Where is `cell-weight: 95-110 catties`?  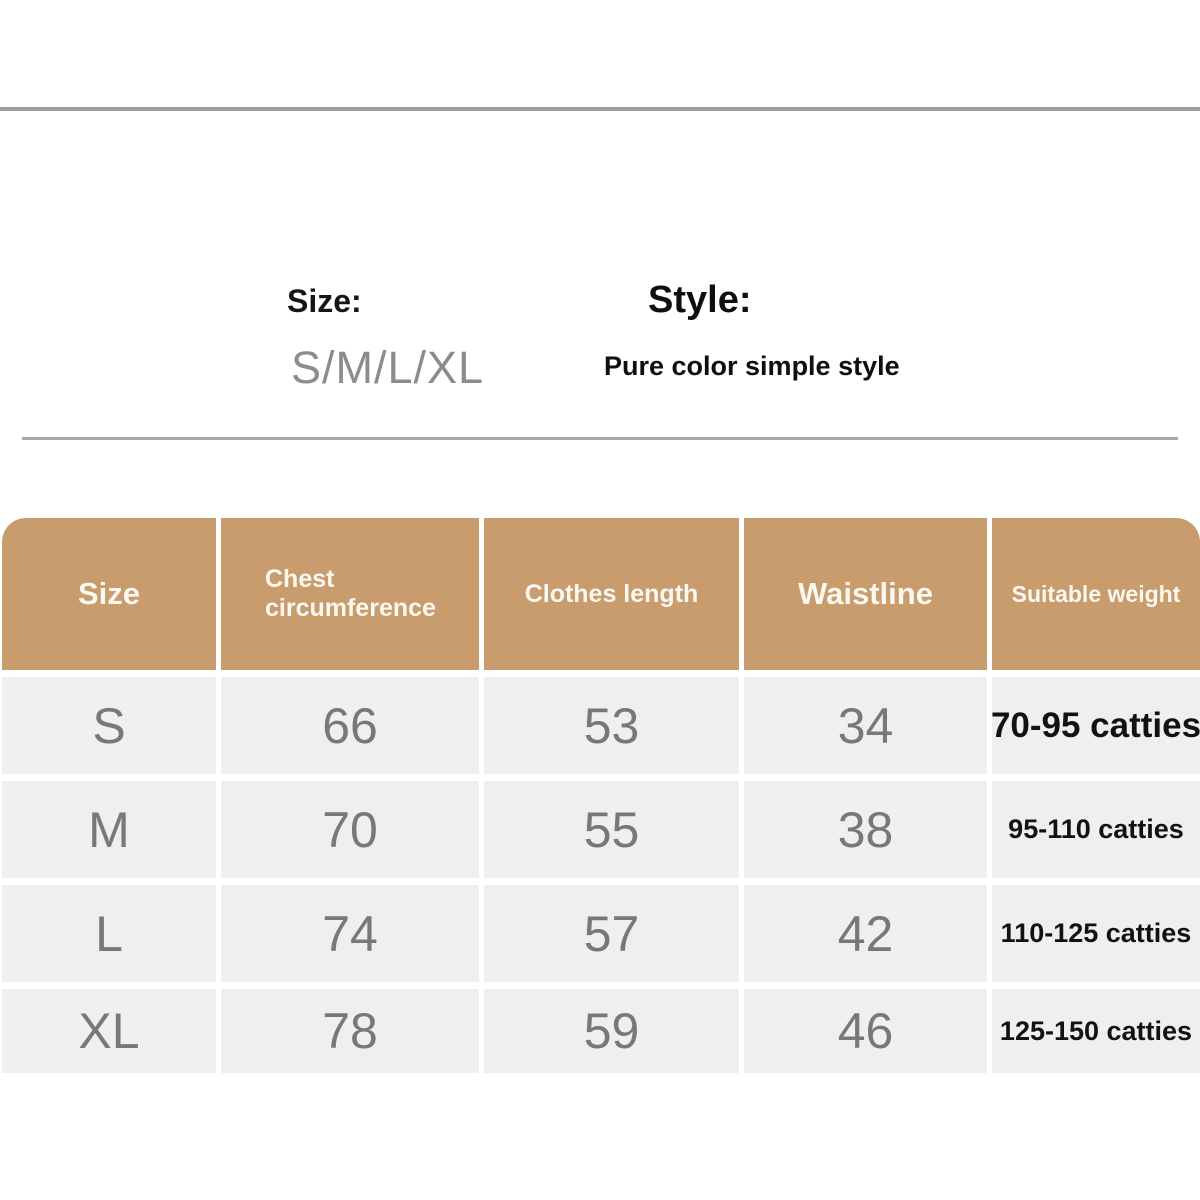
cell-weight: 95-110 catties is located at coordinates (1096, 829).